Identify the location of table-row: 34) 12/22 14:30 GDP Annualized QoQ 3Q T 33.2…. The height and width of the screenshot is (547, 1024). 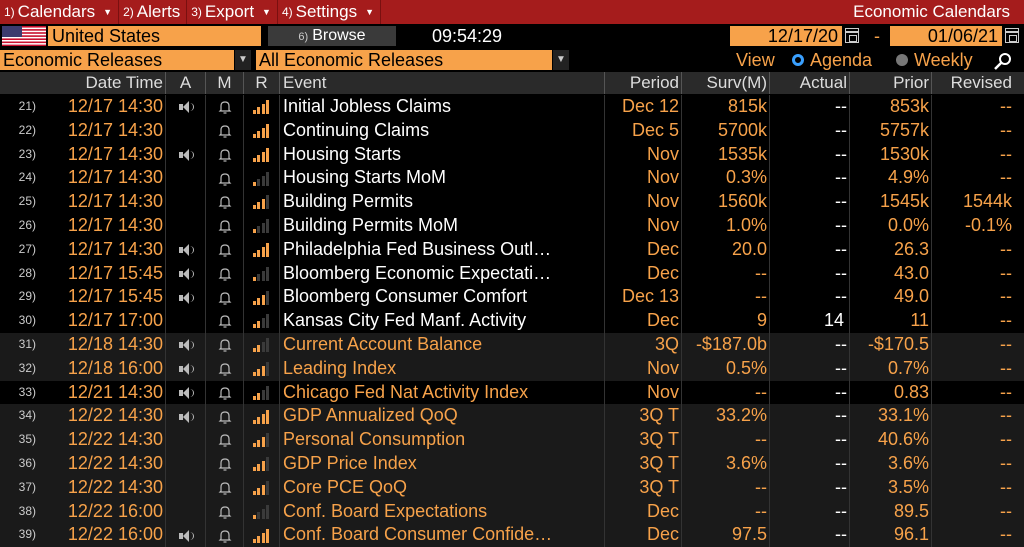
(512, 416).